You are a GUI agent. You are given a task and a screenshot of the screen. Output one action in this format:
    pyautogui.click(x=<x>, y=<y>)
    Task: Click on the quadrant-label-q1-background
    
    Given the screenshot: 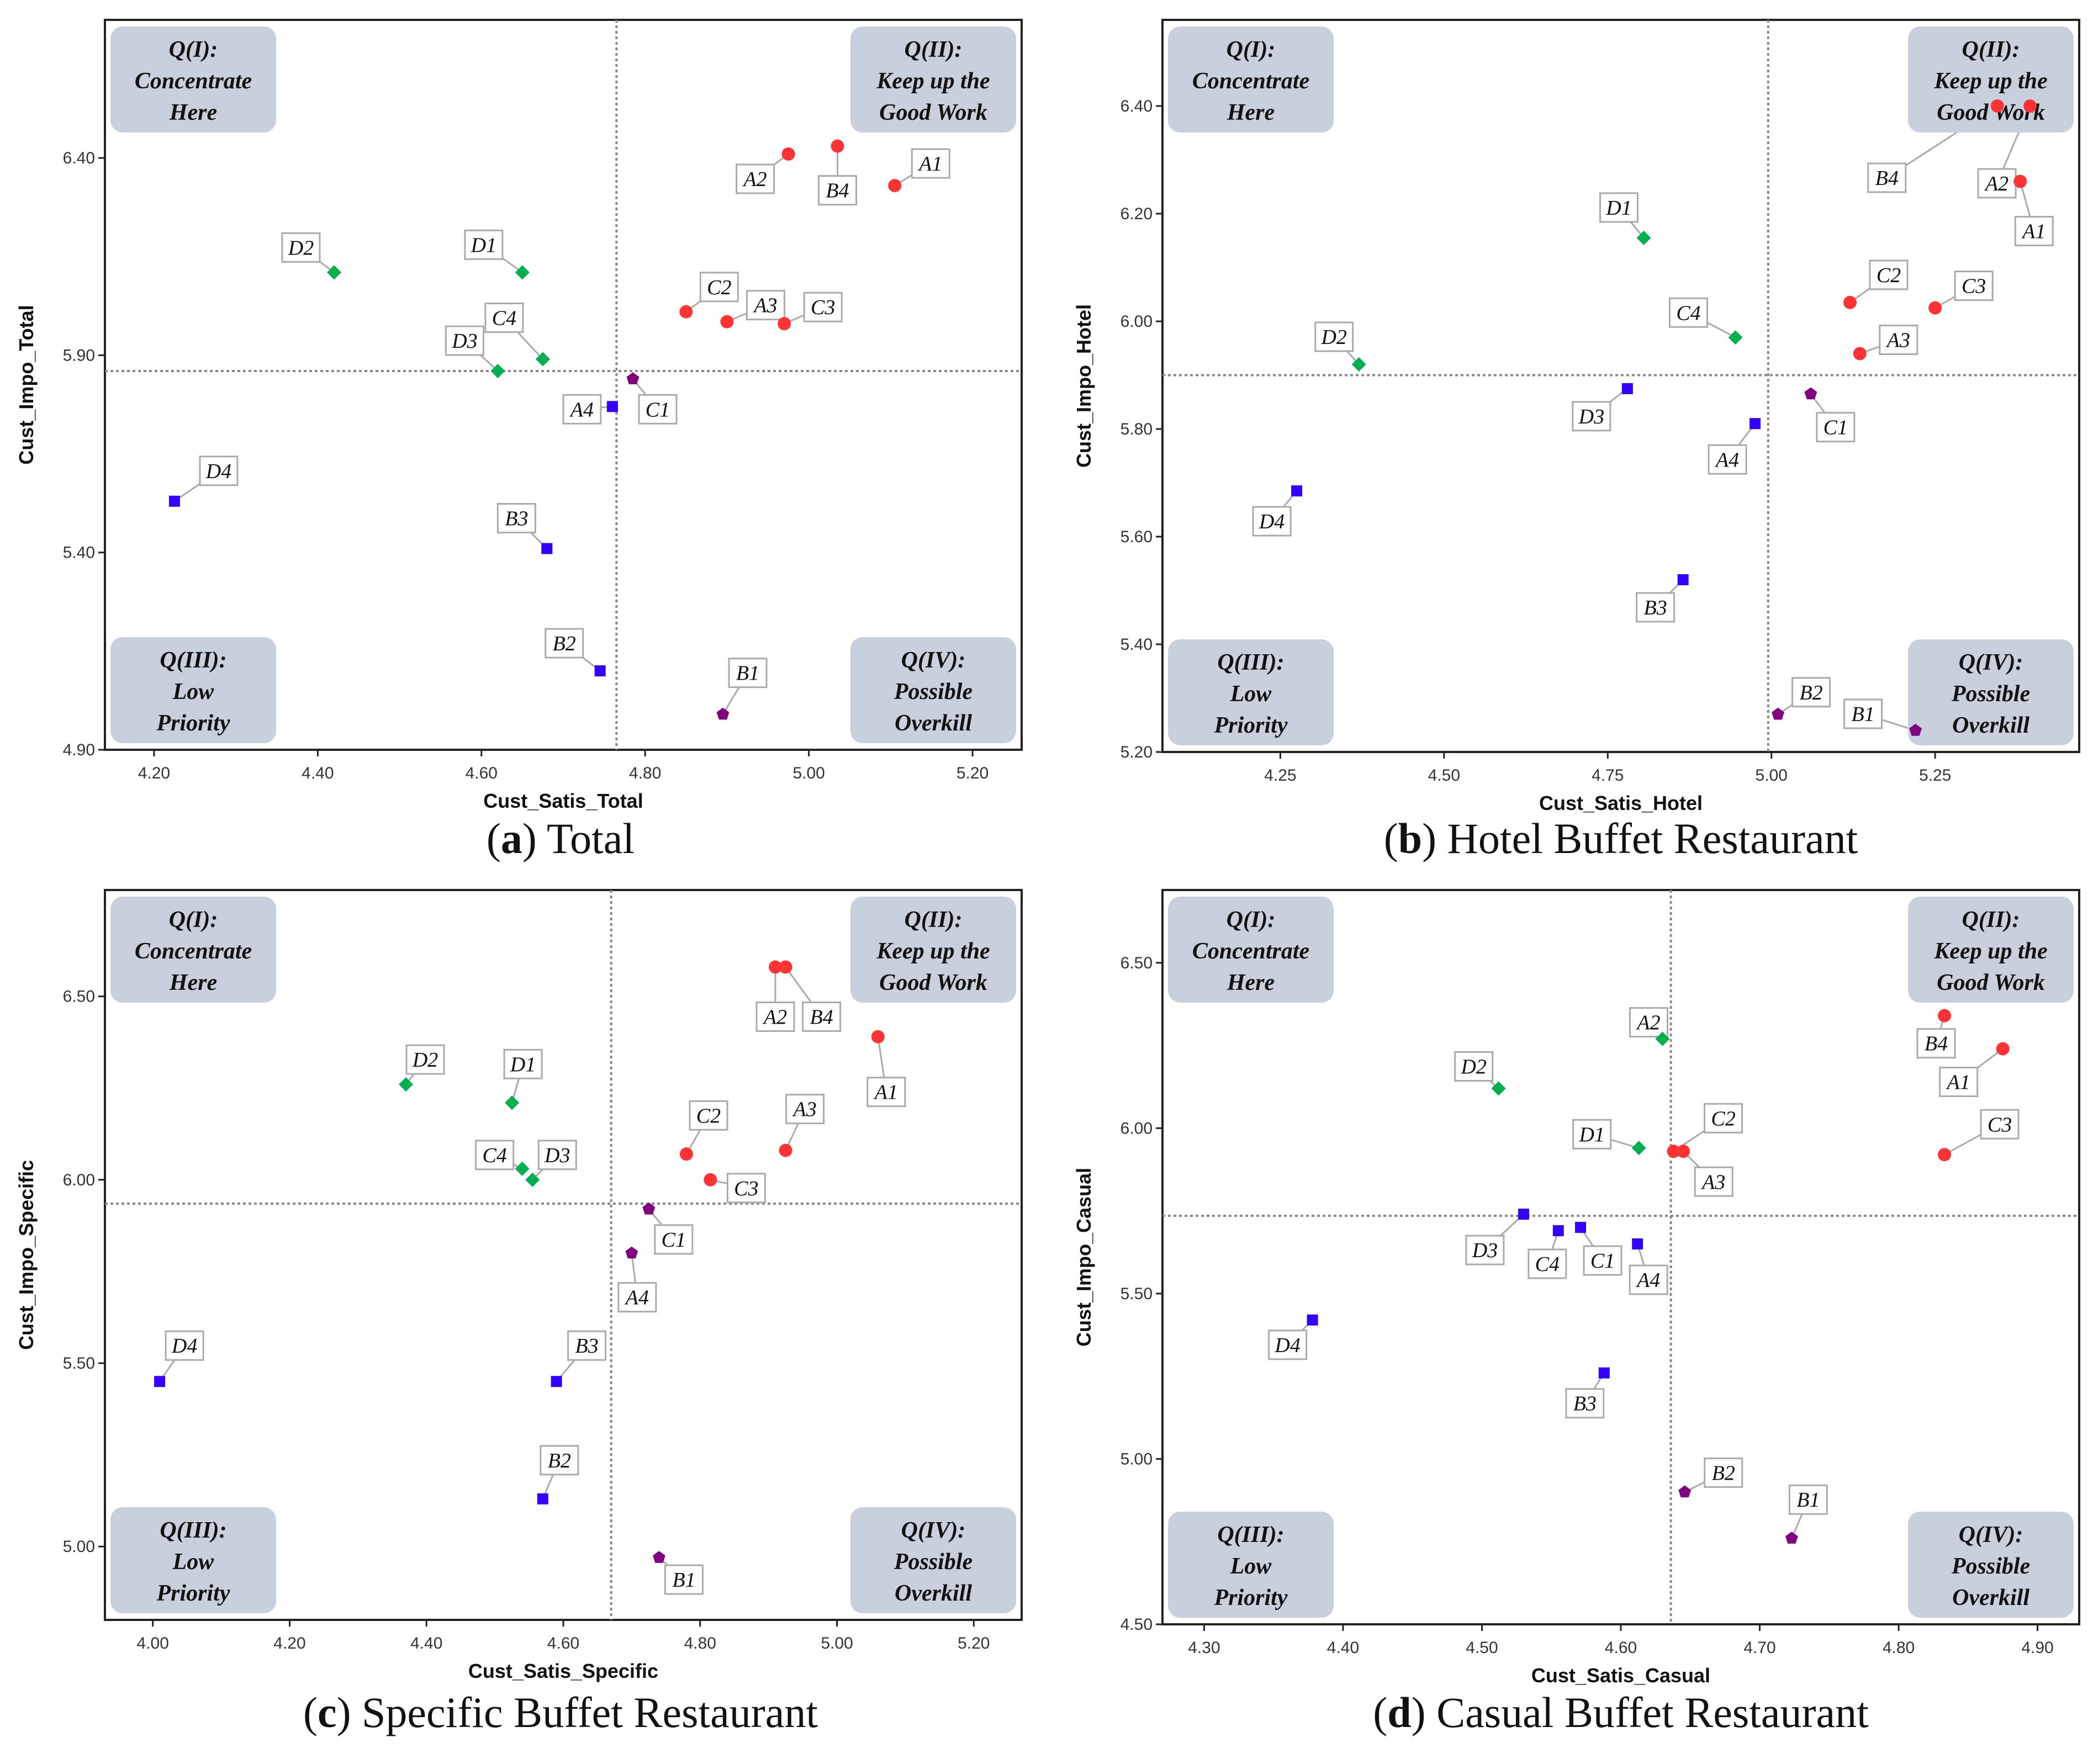 What is the action you would take?
    pyautogui.click(x=193, y=950)
    